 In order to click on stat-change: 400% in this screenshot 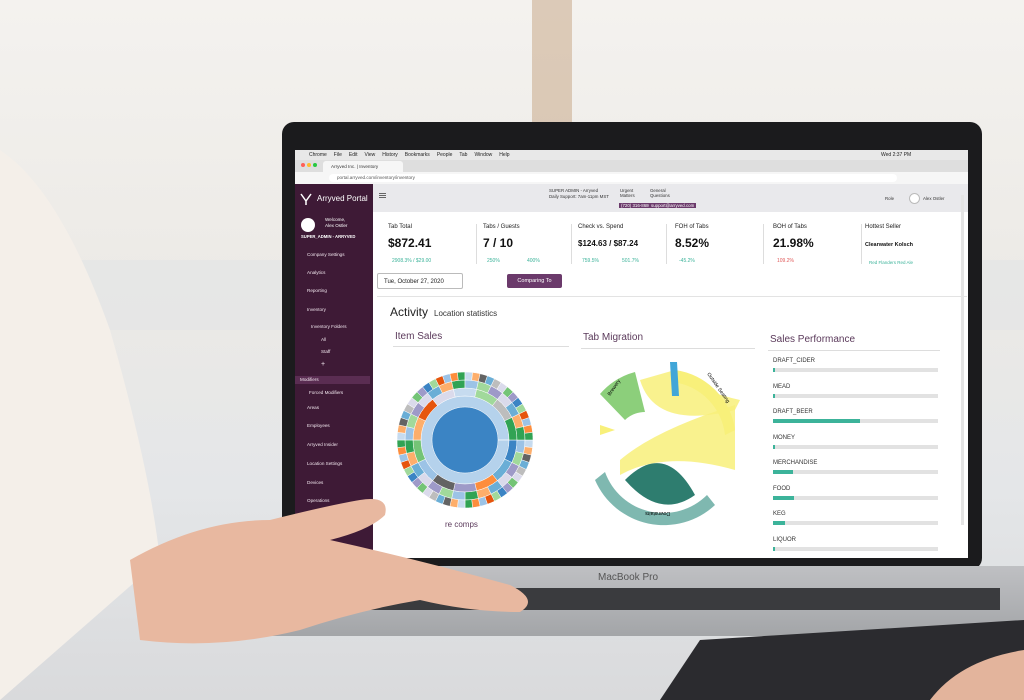, I will do `click(533, 261)`.